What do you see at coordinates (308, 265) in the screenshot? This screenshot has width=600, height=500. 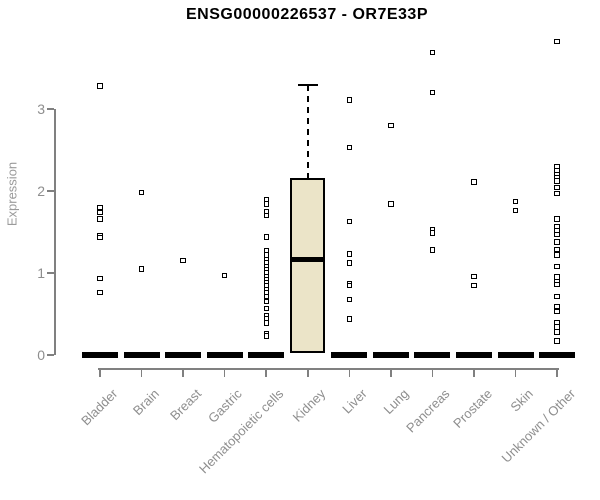 I see `box-iqr` at bounding box center [308, 265].